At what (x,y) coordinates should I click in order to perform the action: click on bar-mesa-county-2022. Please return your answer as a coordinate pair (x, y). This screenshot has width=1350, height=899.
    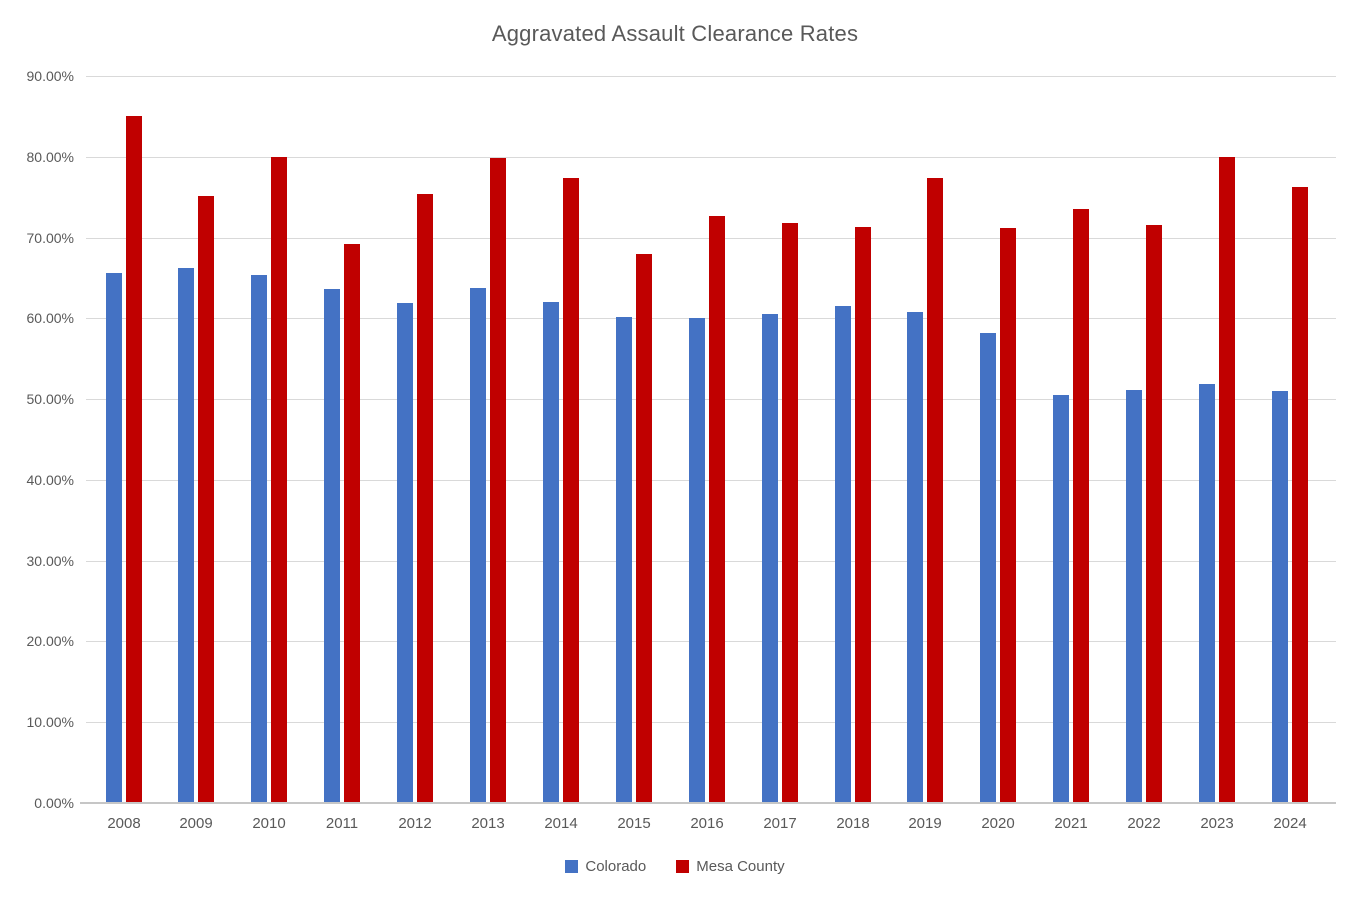
    Looking at the image, I should click on (1154, 514).